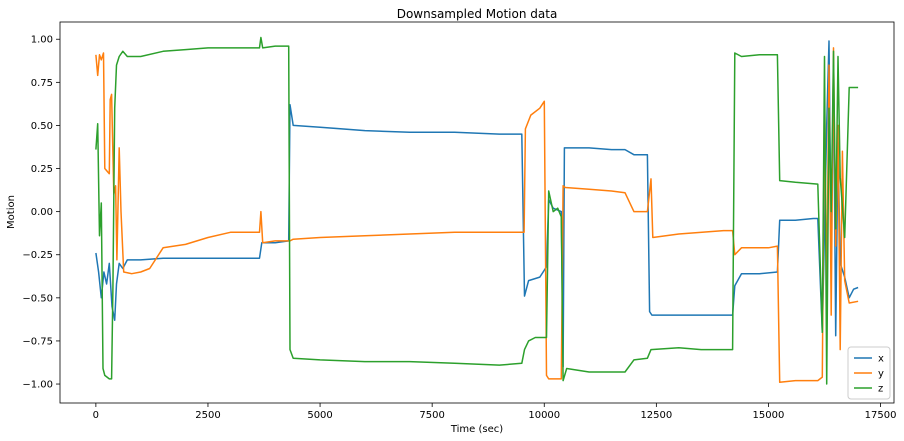 The height and width of the screenshot is (441, 904). I want to click on x-axis: 0 2500 5000 7500 10000 12500 15000 17500, so click(495, 412).